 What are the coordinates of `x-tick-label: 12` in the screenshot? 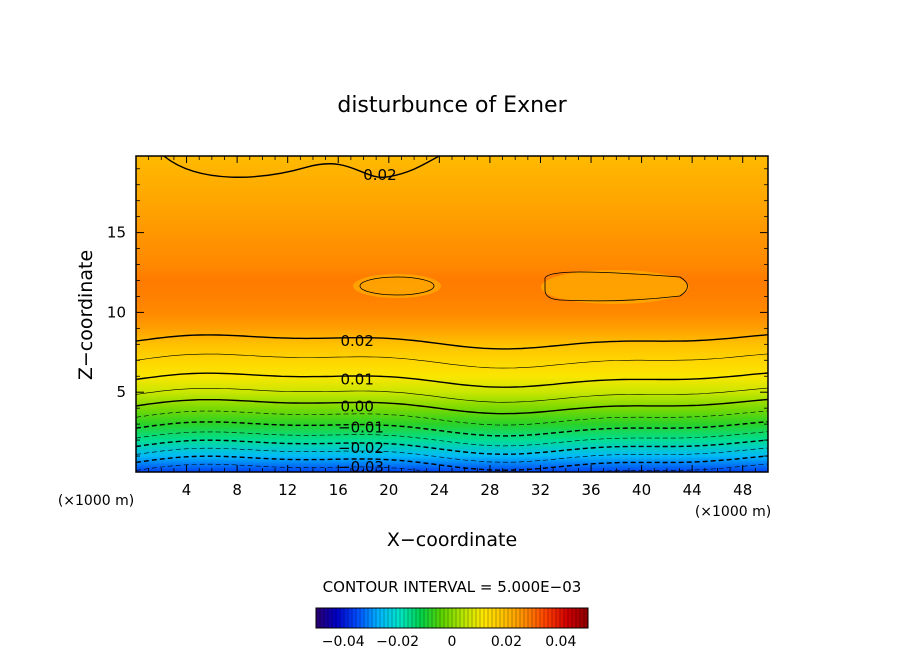 It's located at (287, 490).